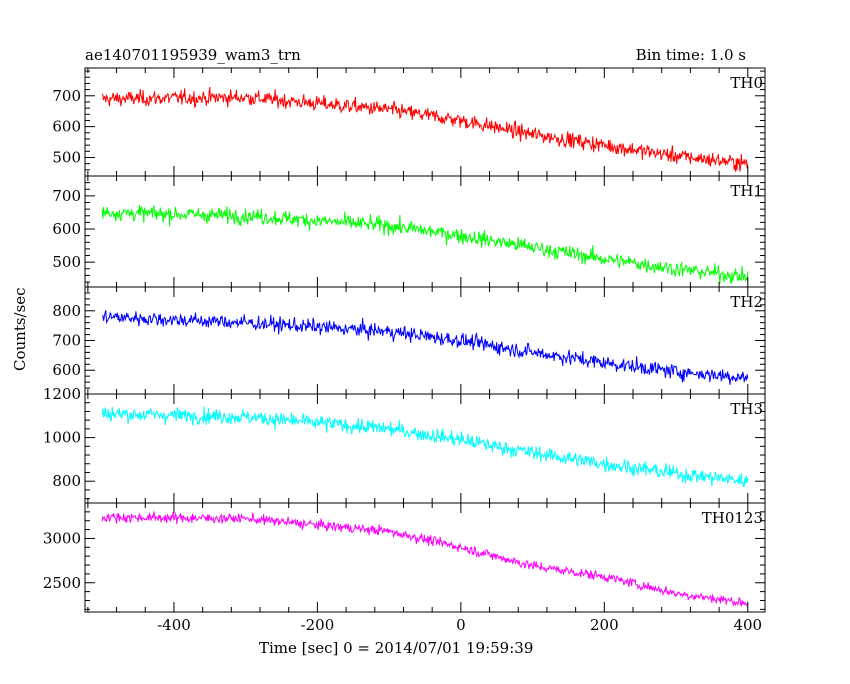 This screenshot has width=850, height=684. What do you see at coordinates (62, 394) in the screenshot?
I see `y-tick-label: 1200` at bounding box center [62, 394].